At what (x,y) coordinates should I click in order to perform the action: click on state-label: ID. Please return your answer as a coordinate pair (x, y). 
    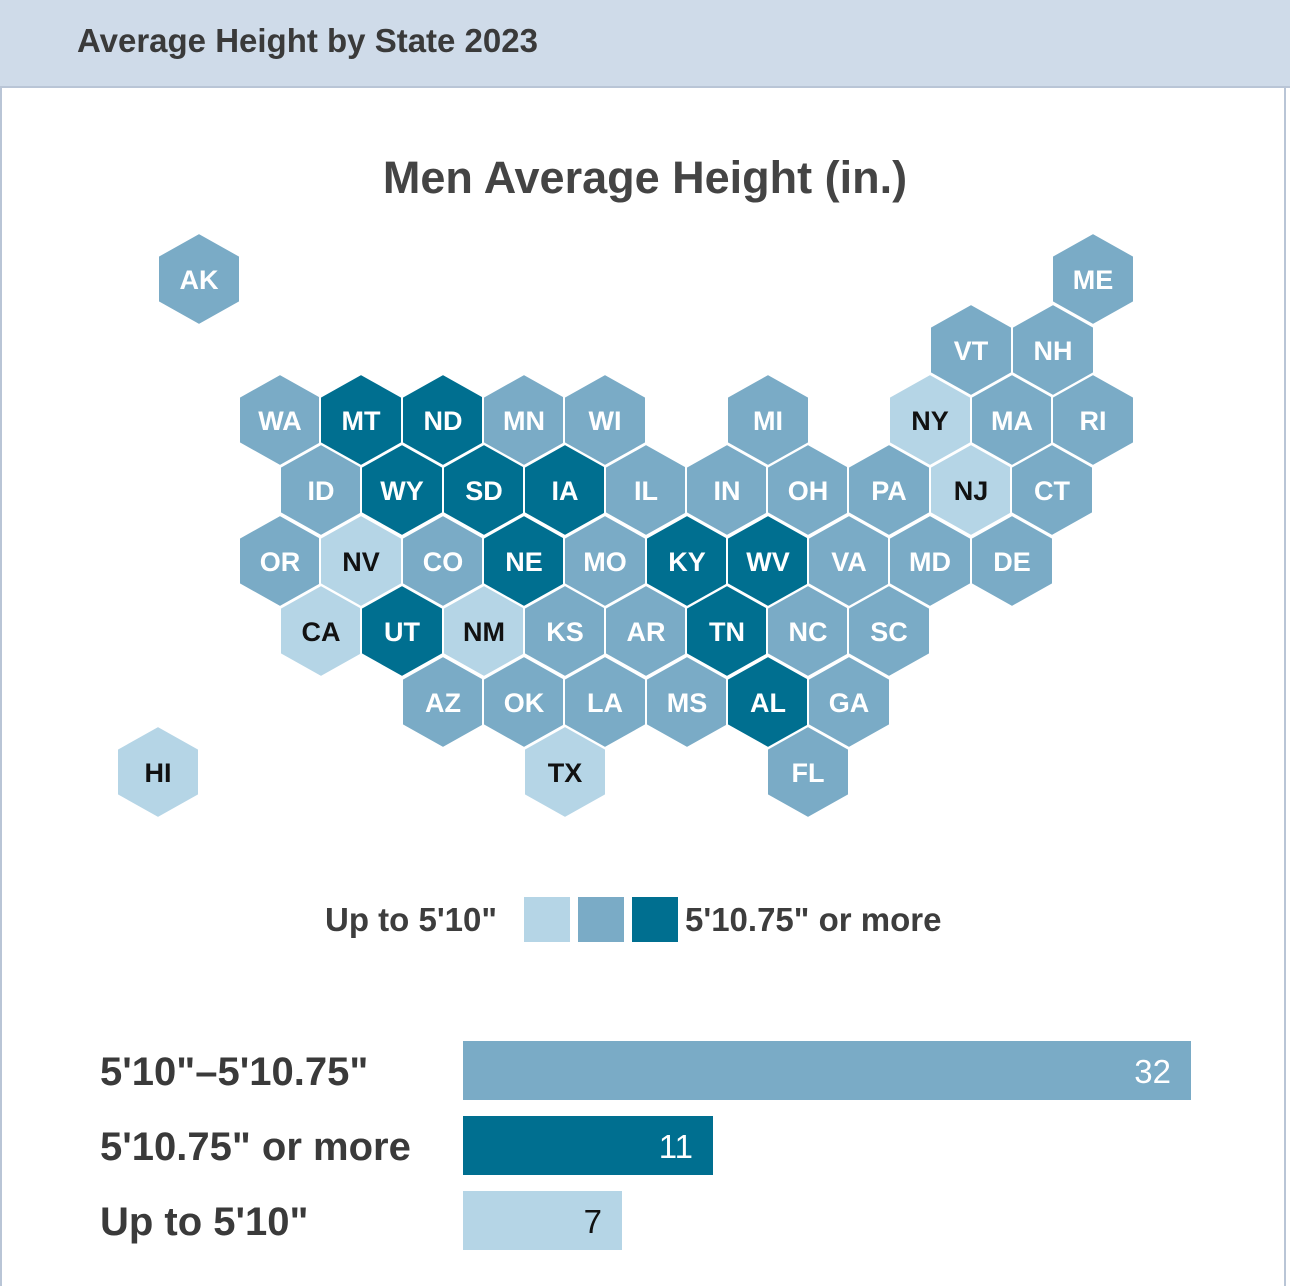
    Looking at the image, I should click on (321, 491).